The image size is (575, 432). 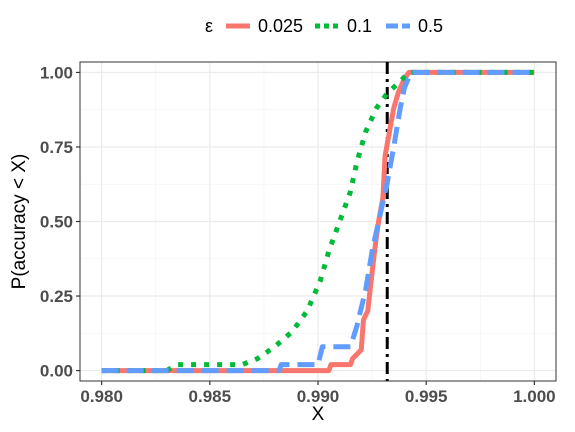 I want to click on y-tick-label: 0.75, so click(x=56, y=147).